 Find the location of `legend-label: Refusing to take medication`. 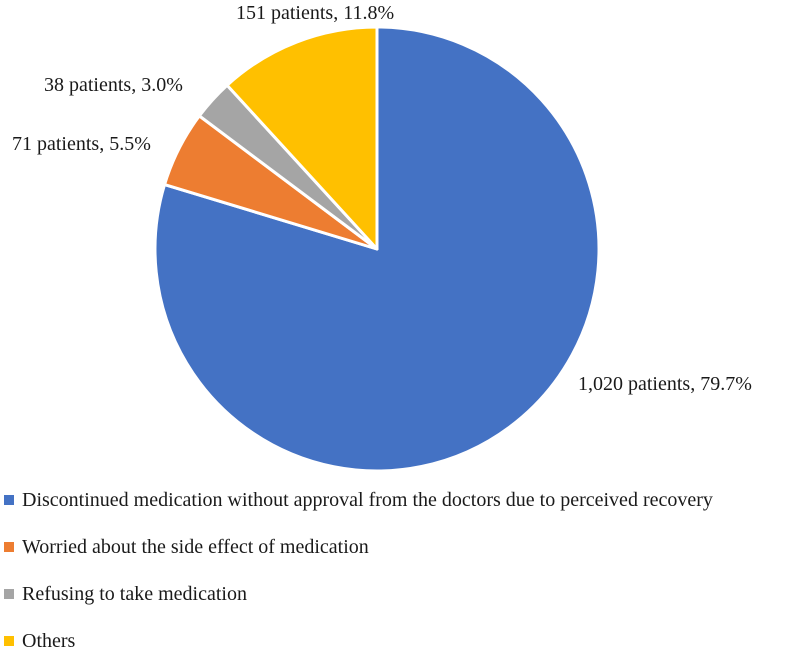

legend-label: Refusing to take medication is located at coordinates (134, 594).